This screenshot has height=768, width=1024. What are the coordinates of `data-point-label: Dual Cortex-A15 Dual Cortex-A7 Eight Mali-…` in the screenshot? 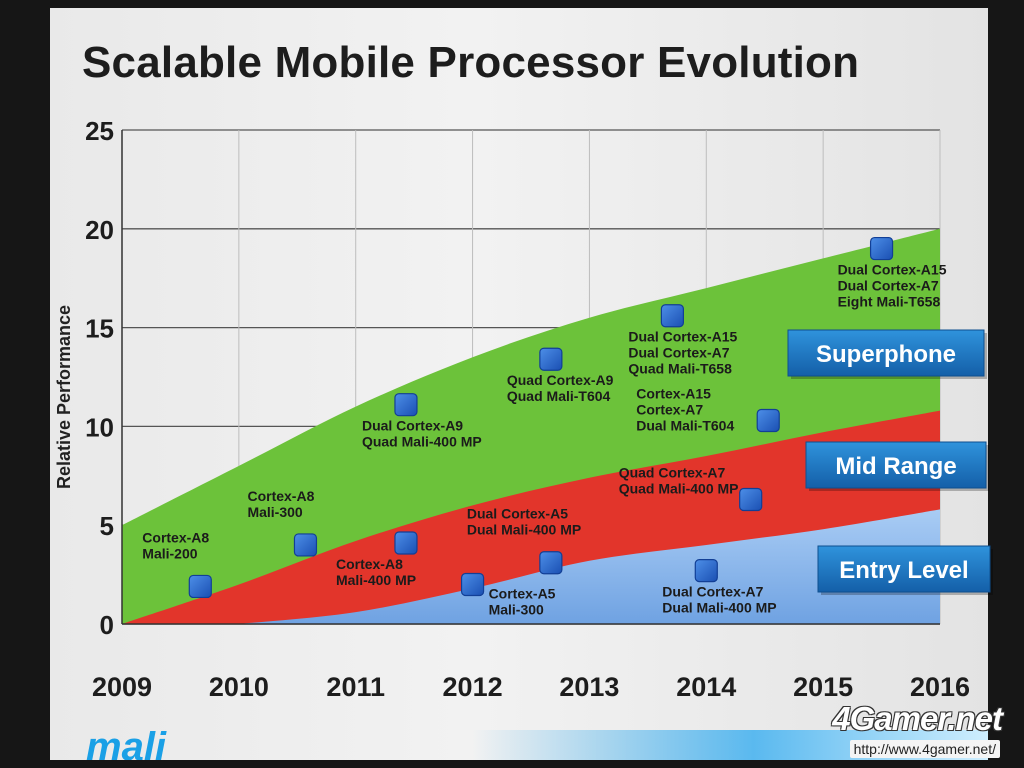 It's located at (892, 286).